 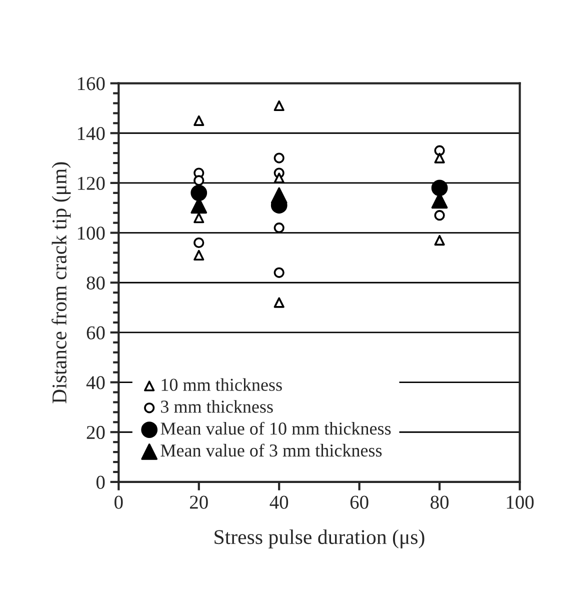 What do you see at coordinates (439, 502) in the screenshot?
I see `x-tick-label: 80` at bounding box center [439, 502].